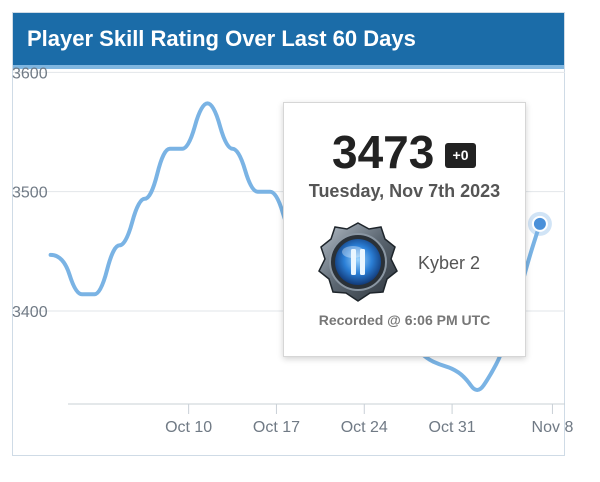 Image resolution: width=600 pixels, height=482 pixels. I want to click on x-tick-label: Oct 17, so click(276, 427).